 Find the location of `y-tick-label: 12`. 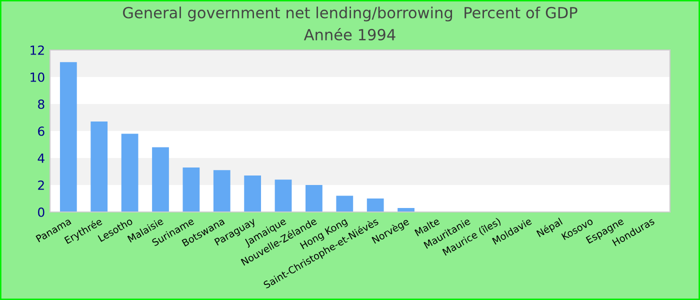

y-tick-label: 12 is located at coordinates (37, 50).